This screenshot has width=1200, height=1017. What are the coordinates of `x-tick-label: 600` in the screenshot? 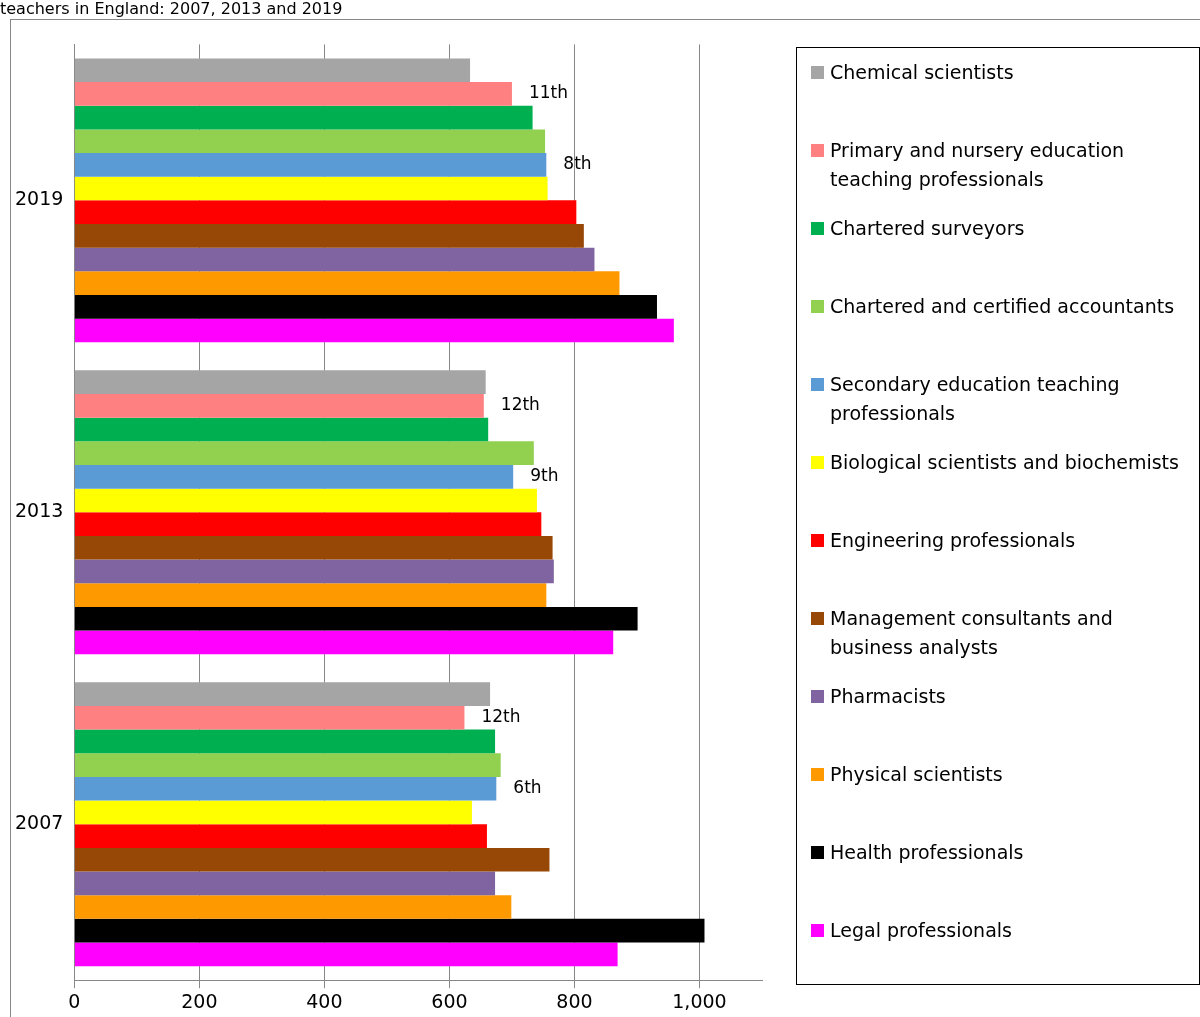 It's located at (449, 1000).